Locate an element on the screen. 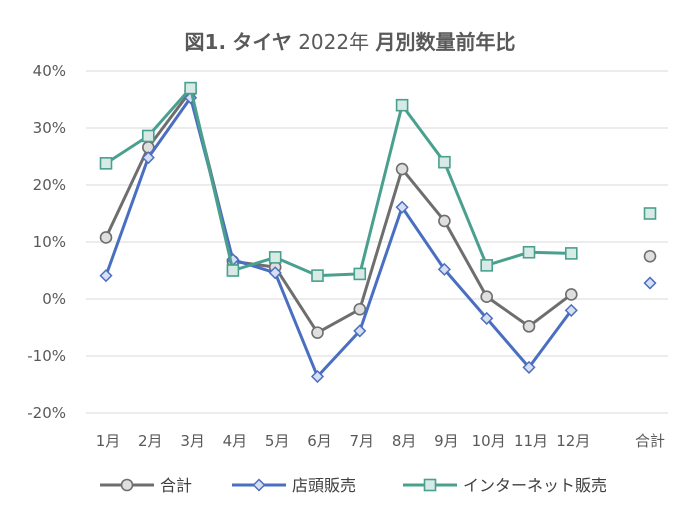 Image resolution: width=700 pixels, height=506 pixels. y-tick-label: 0% is located at coordinates (54, 299).